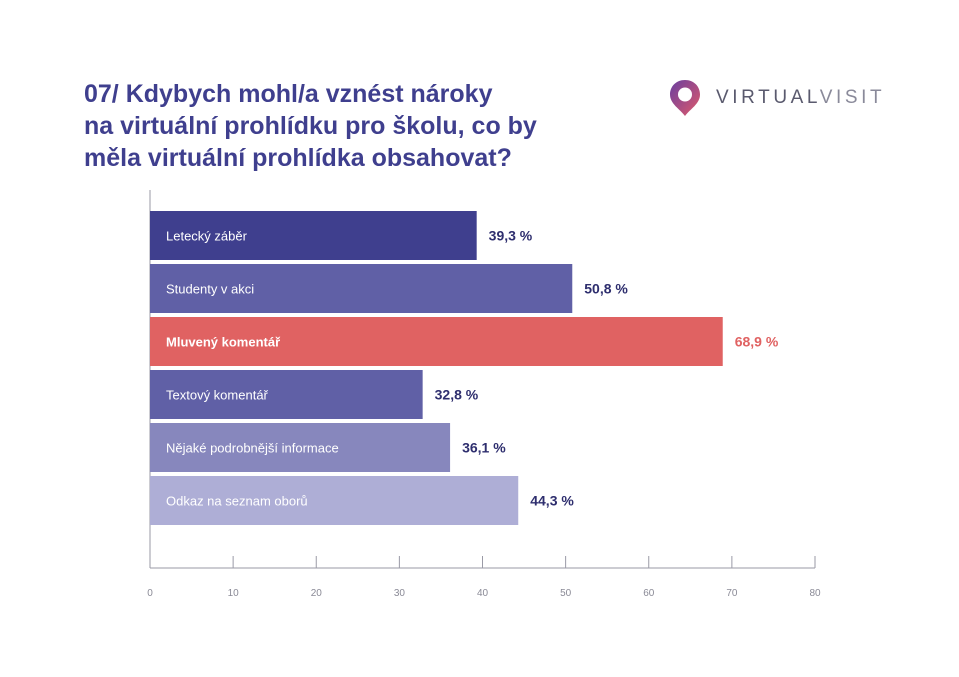  I want to click on bar-category-label: Textový komentář, so click(217, 395).